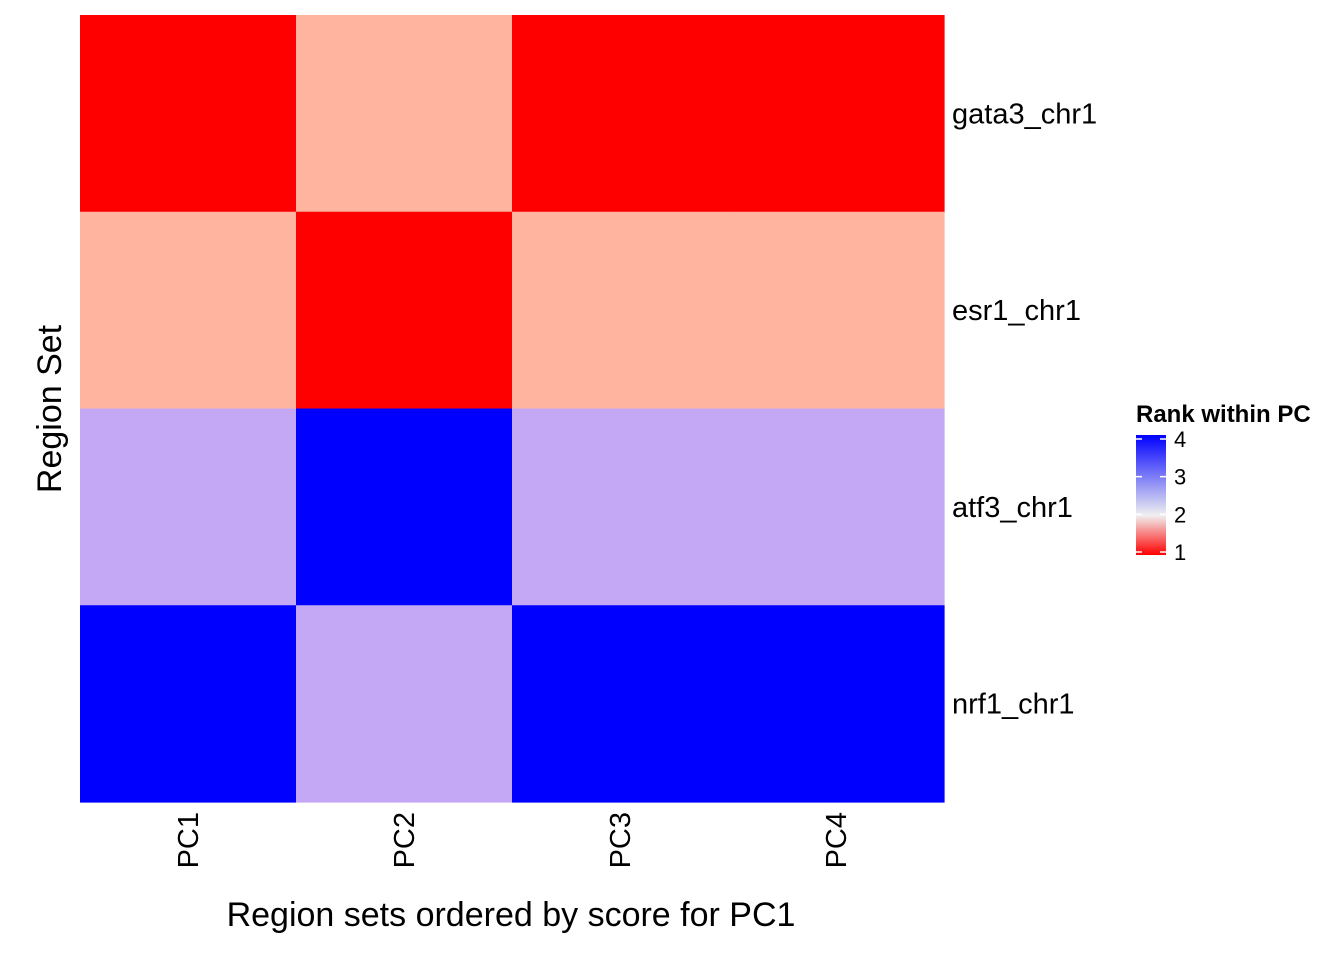 The image size is (1344, 960). Describe the element at coordinates (837, 840) in the screenshot. I see `column-label: PC4` at that location.